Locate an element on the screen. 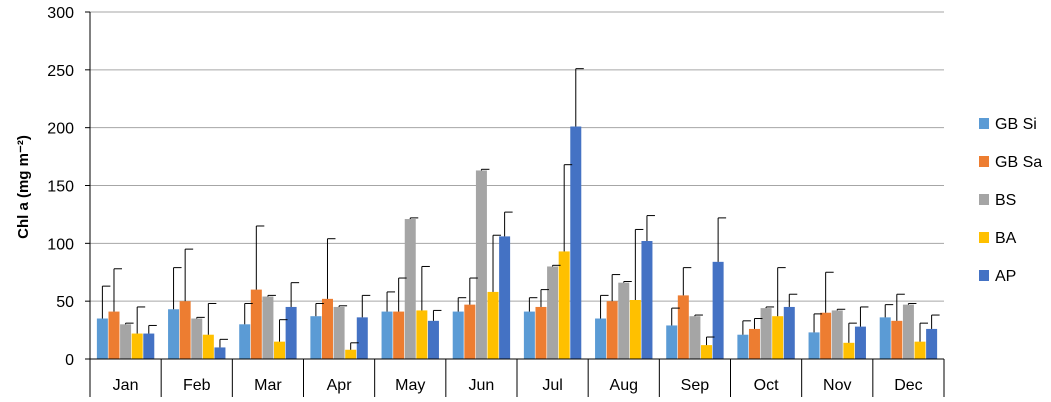 Image resolution: width=1051 pixels, height=402 pixels. legend-item: BS is located at coordinates (997, 200).